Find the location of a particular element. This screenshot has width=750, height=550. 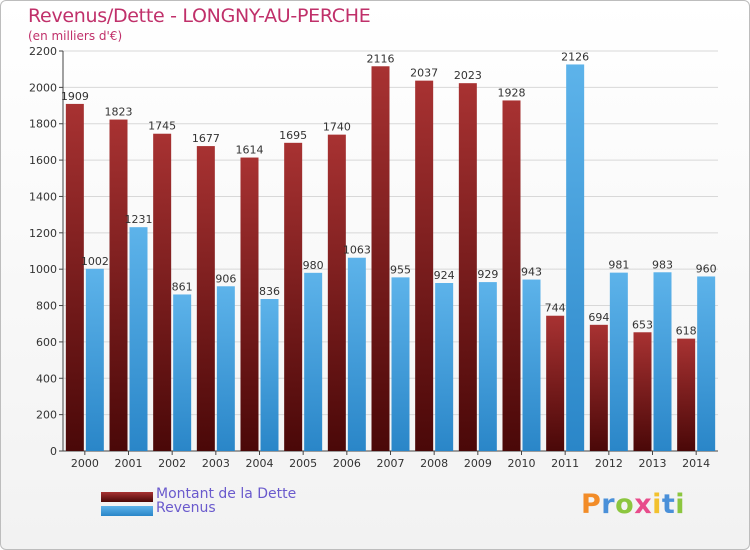

data-label-dette: 694 is located at coordinates (598, 317).